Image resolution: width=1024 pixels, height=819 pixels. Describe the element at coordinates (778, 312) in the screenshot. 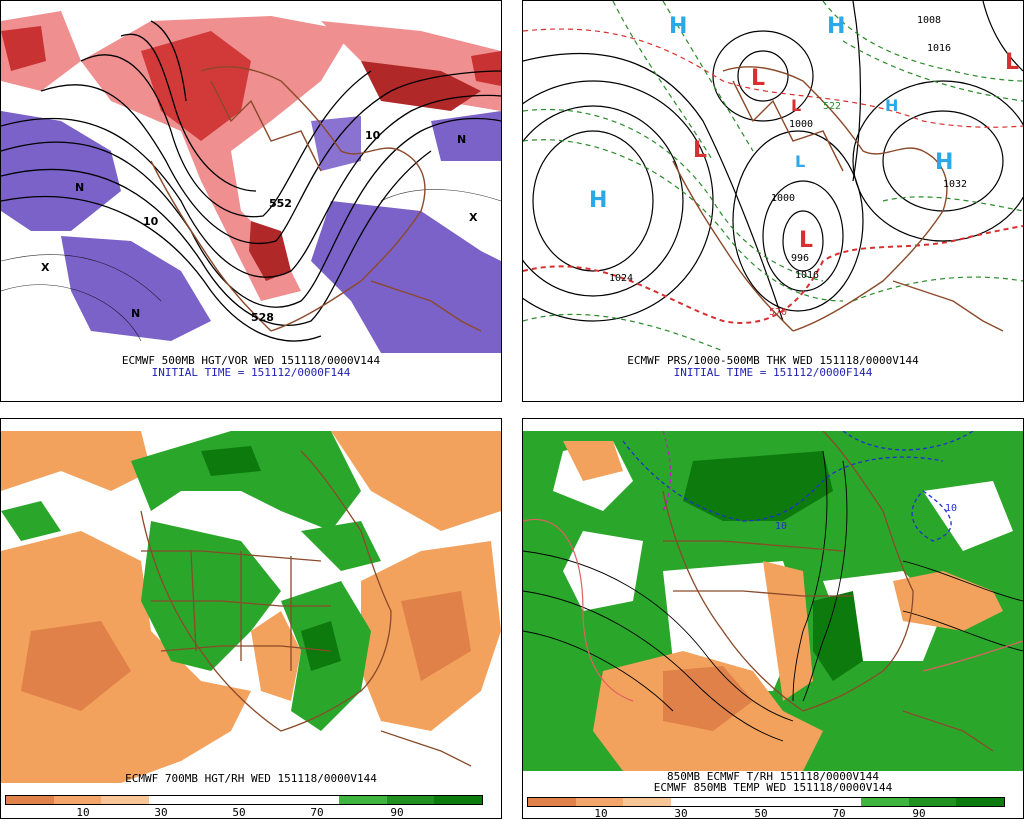

I see `thickness-label: 570` at that location.